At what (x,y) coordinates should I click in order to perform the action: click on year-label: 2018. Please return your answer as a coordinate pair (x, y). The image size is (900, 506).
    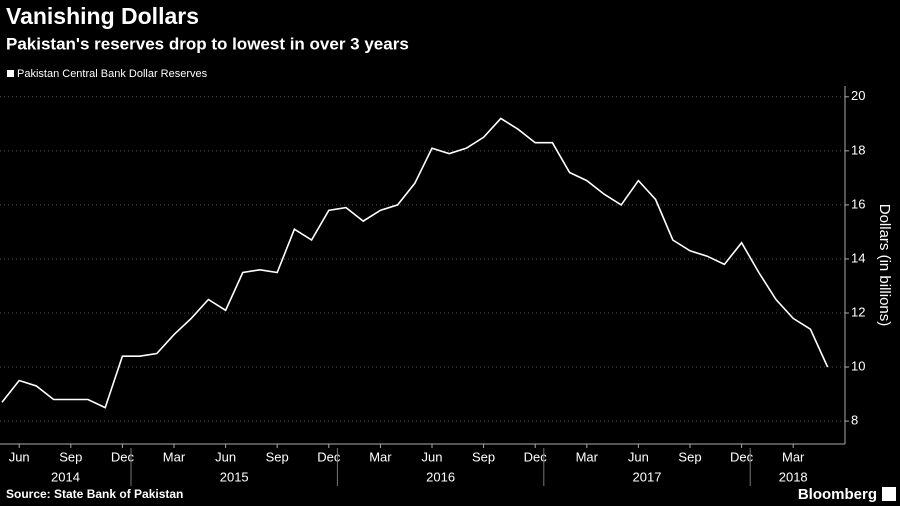
    Looking at the image, I should click on (793, 476).